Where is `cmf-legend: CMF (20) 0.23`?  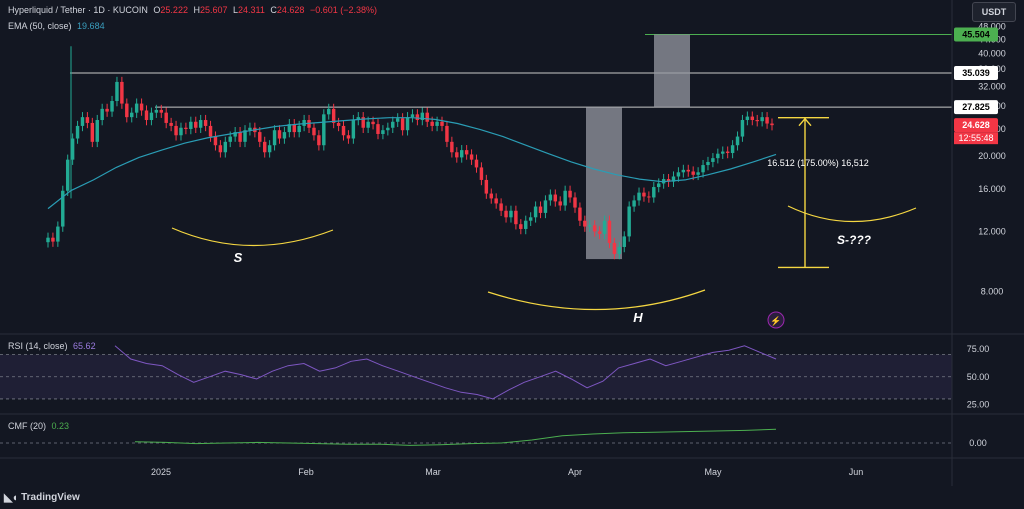
cmf-legend: CMF (20) 0.23 is located at coordinates (40, 426).